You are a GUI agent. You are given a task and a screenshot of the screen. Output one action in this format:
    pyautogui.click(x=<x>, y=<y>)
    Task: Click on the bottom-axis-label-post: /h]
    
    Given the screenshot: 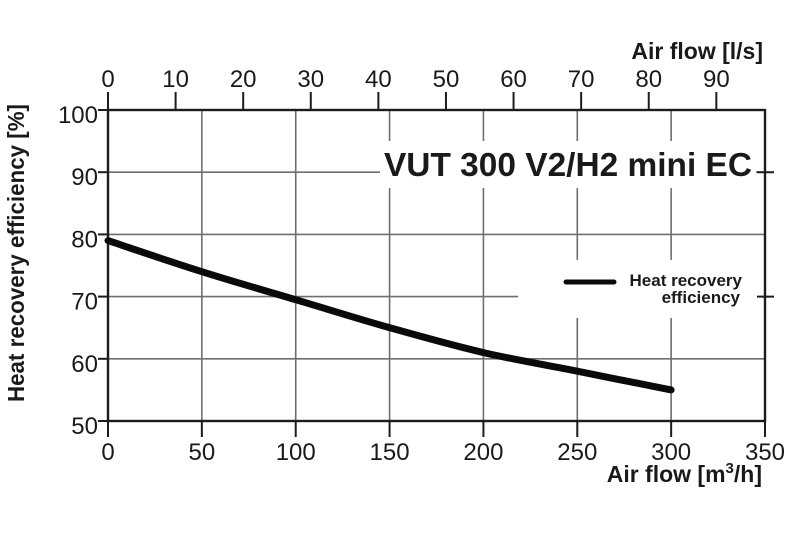 What is the action you would take?
    pyautogui.click(x=748, y=474)
    